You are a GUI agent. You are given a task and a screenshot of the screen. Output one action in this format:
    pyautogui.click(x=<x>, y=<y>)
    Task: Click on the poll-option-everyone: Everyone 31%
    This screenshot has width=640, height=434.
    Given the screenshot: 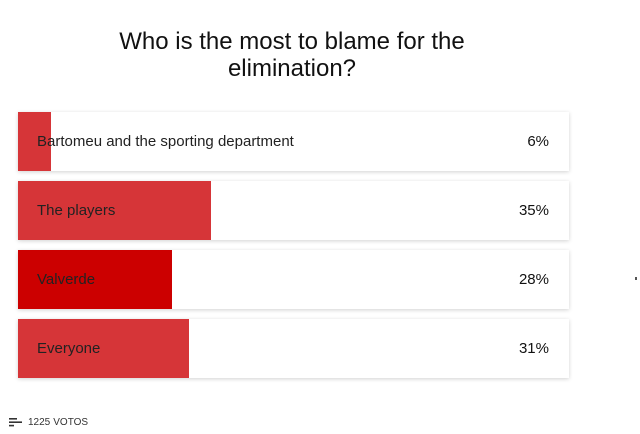 What is the action you would take?
    pyautogui.click(x=293, y=348)
    